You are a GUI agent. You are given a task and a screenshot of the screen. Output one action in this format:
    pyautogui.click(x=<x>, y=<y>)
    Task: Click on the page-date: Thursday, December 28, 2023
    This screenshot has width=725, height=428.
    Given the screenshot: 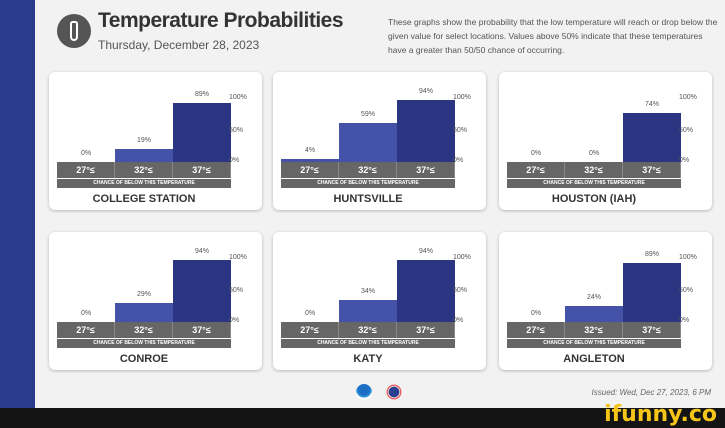 What is the action you would take?
    pyautogui.click(x=179, y=45)
    